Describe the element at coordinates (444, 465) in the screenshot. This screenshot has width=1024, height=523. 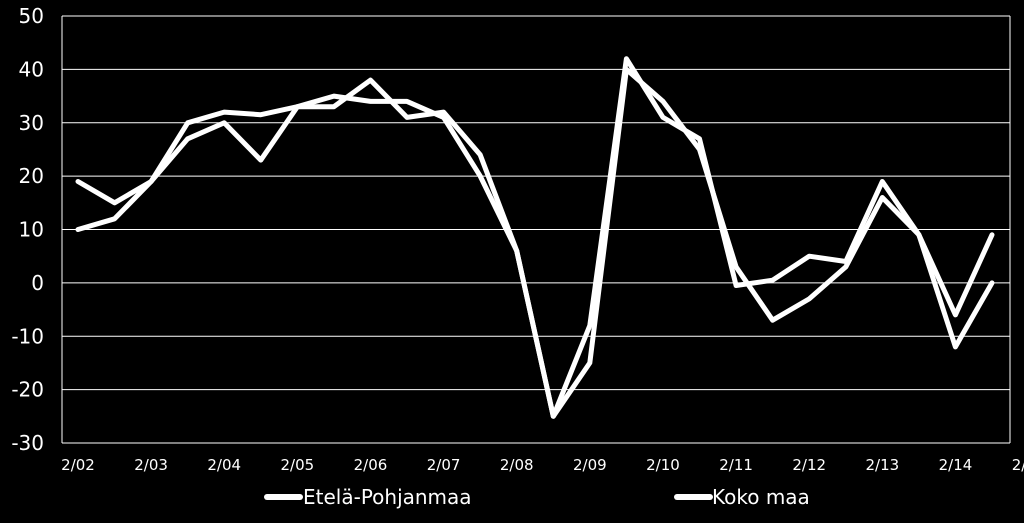
I see `x-tick-label: 2/07` at that location.